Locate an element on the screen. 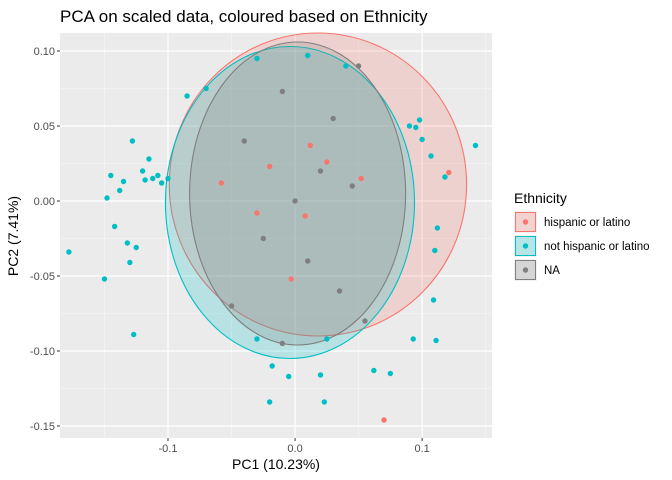  y-tick-label: 0.10 is located at coordinates (44, 52).